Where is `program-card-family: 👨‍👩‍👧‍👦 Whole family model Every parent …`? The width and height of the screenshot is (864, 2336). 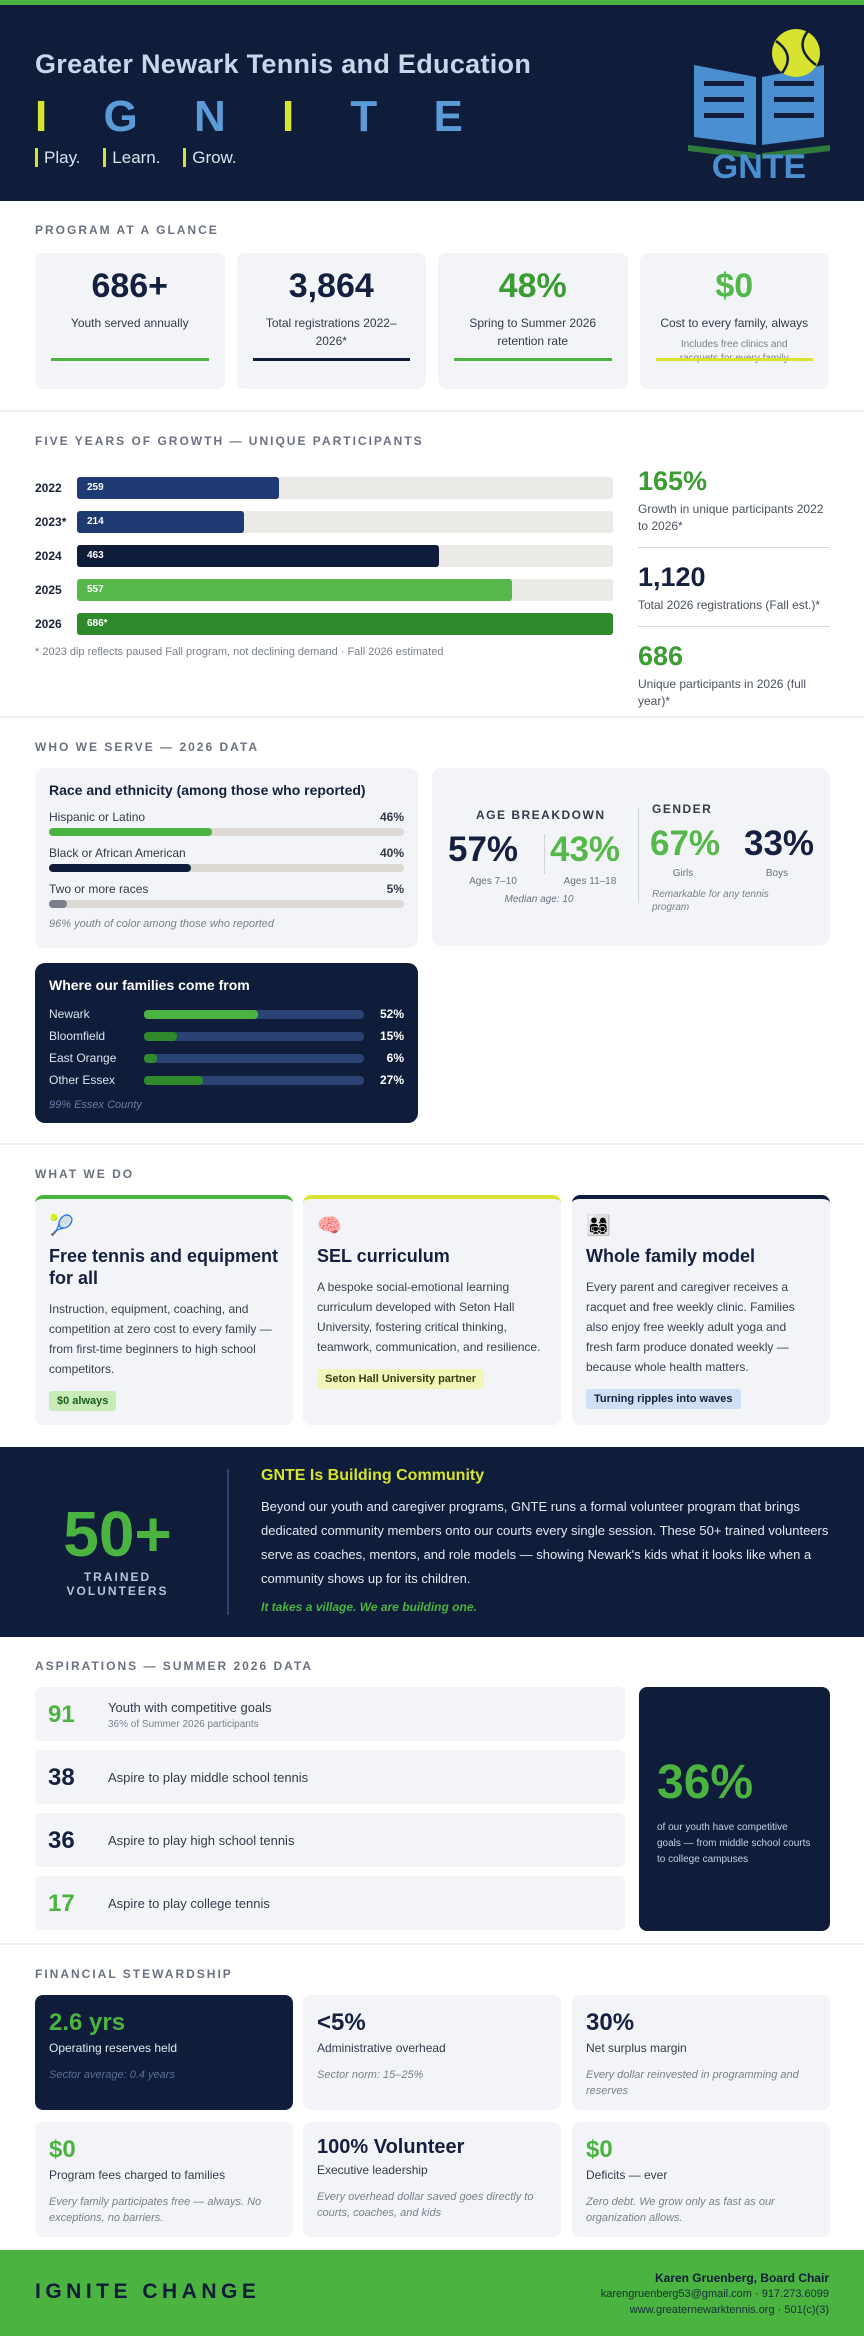 program-card-family: 👨‍👩‍👧‍👦 Whole family model Every parent … is located at coordinates (701, 1310).